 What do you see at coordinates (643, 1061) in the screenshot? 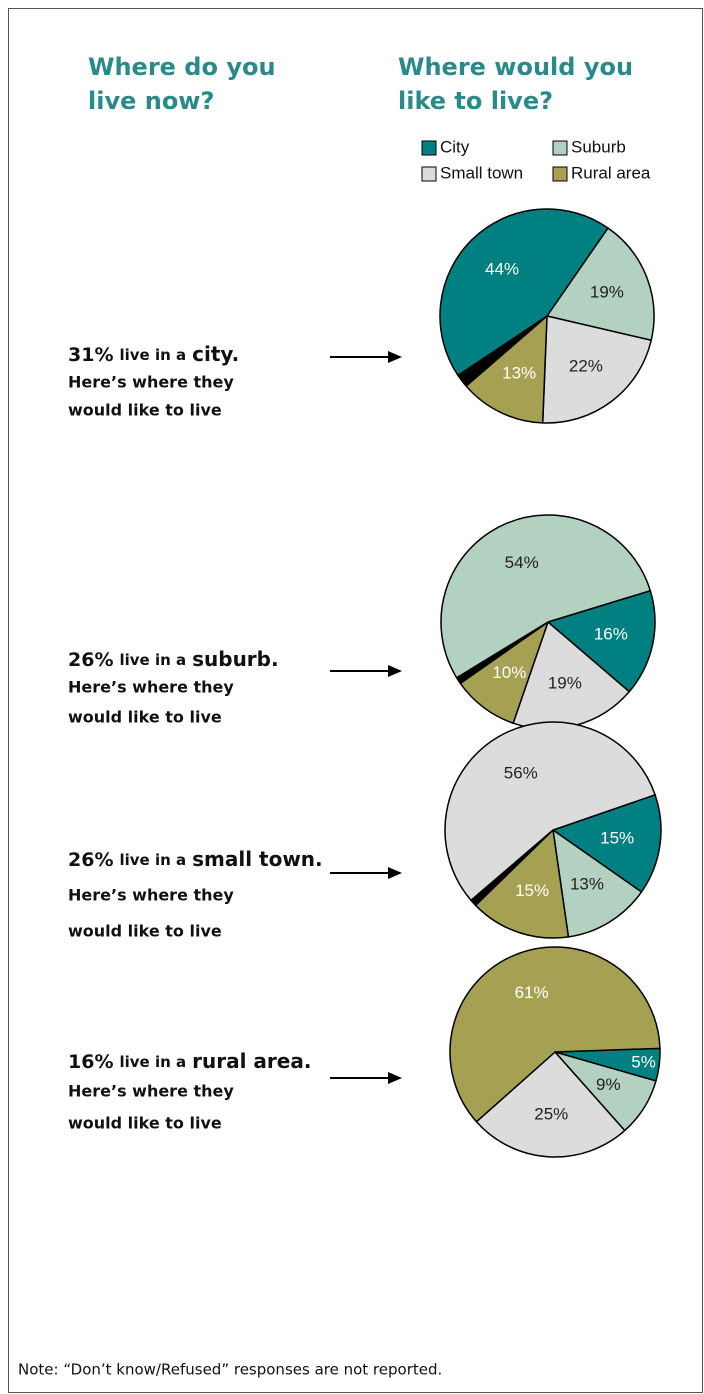
I see `pie-label: 5%` at bounding box center [643, 1061].